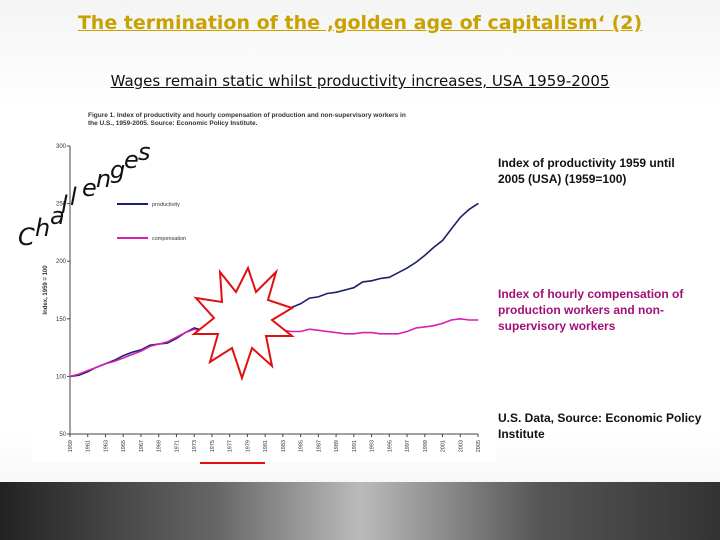  I want to click on y-tick-label: 250, so click(61, 205).